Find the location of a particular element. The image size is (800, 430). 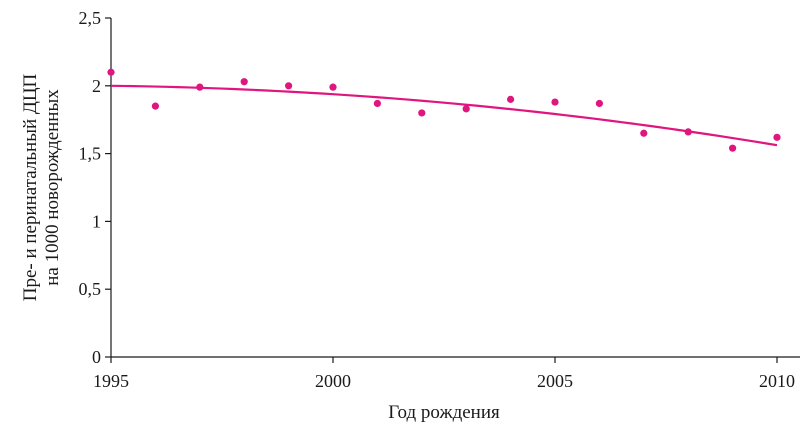

y-tick-label: 1 is located at coordinates (96, 221).